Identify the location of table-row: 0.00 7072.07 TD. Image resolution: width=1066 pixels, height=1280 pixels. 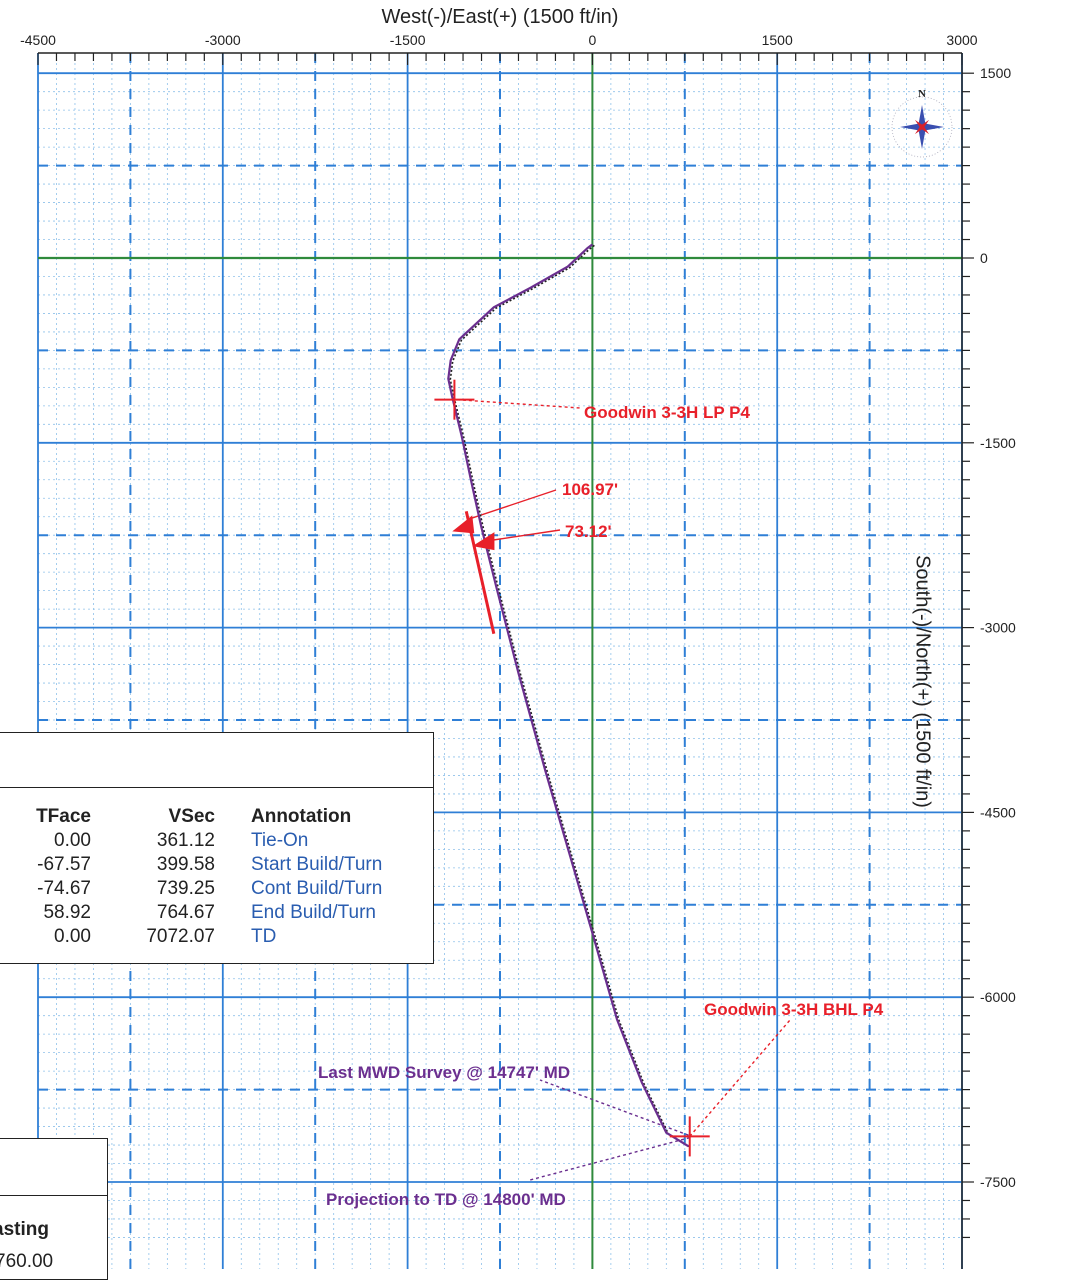
(230, 937).